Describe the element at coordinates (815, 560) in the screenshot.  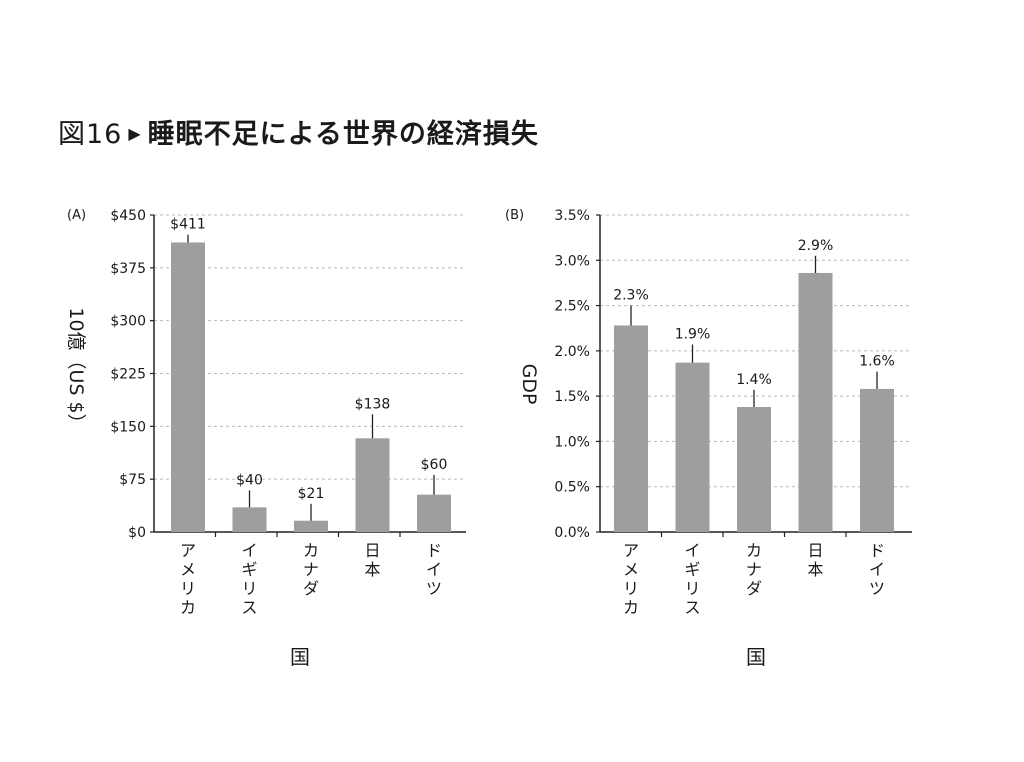
I see `chart-b-x-tick-label-3: 日本` at that location.